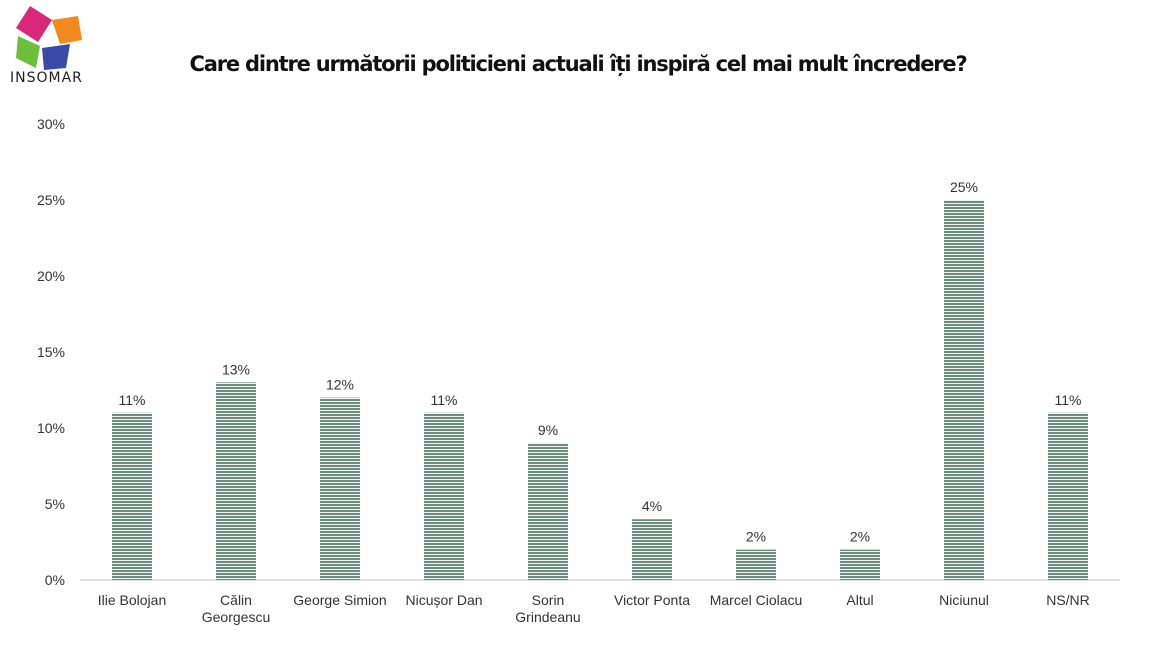  Describe the element at coordinates (236, 600) in the screenshot. I see `x-tick-label-line: Călin` at that location.